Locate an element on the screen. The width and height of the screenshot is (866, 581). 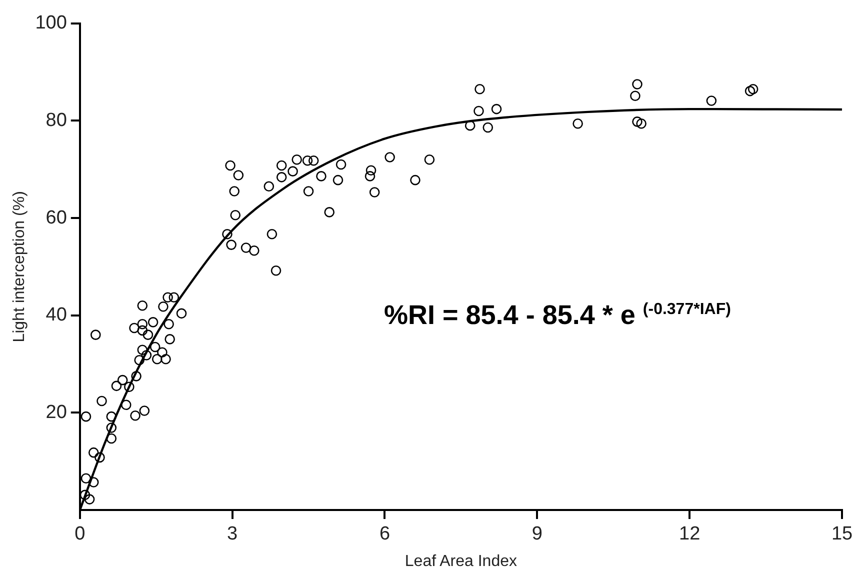
y-axis-title: Light interception (%) is located at coordinates (19, 266).